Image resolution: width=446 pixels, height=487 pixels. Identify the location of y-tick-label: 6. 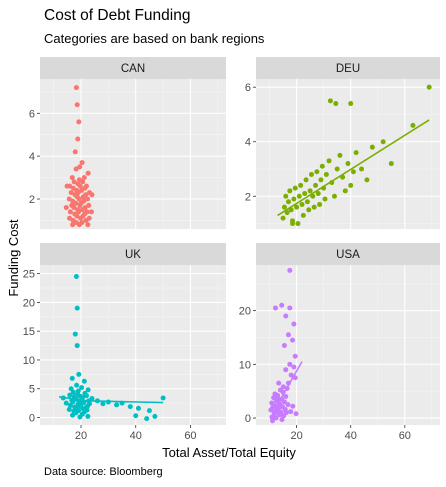
(248, 88).